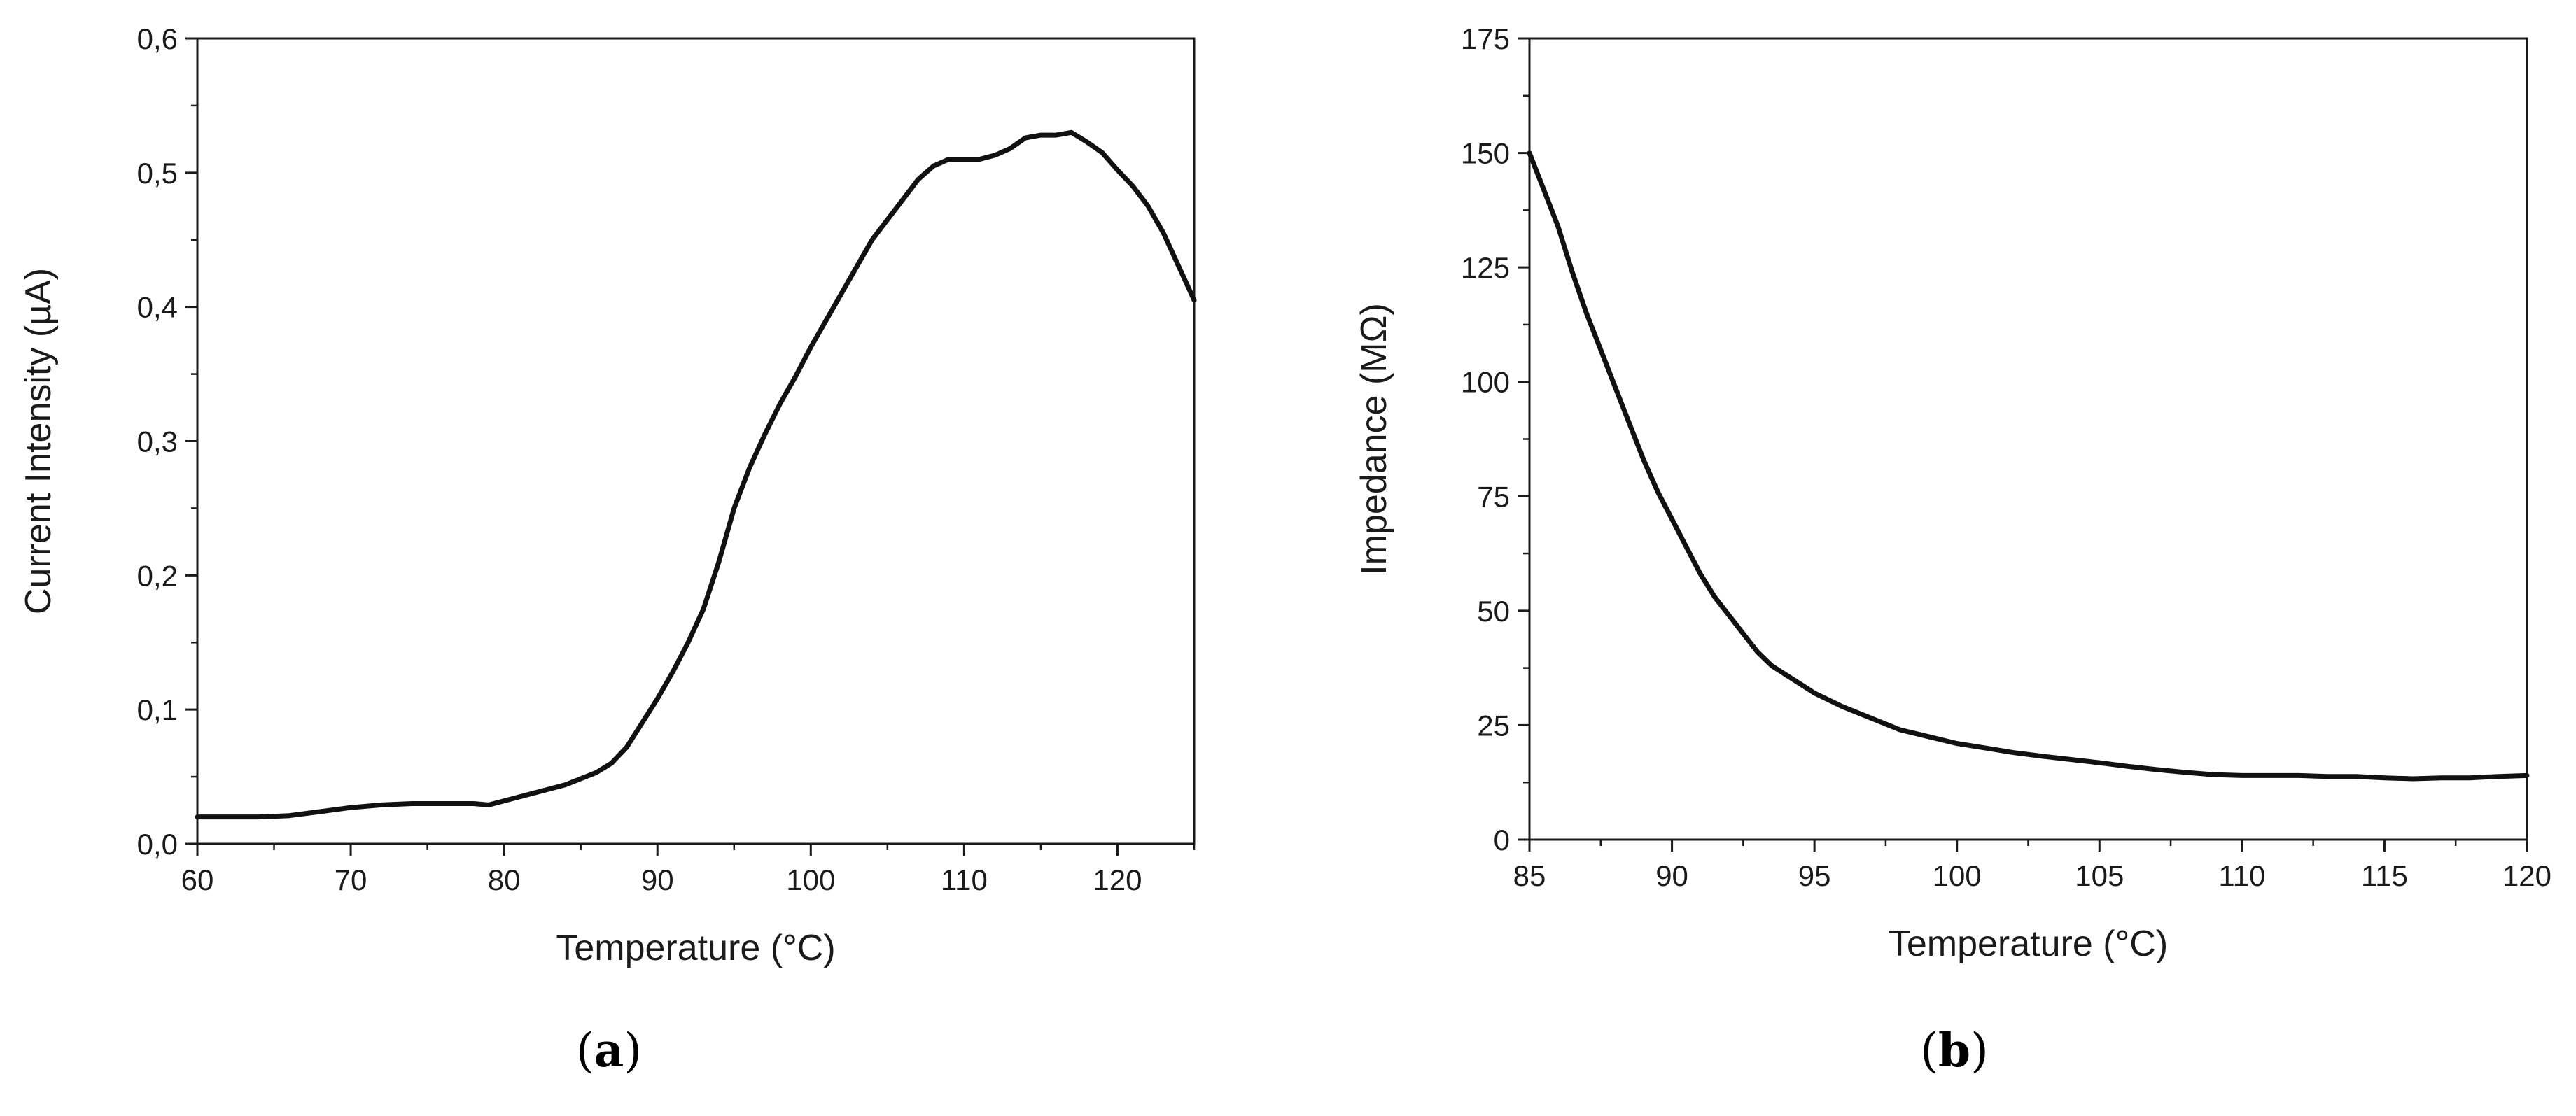 The width and height of the screenshot is (2576, 1116). What do you see at coordinates (1485, 153) in the screenshot?
I see `y-tick-label: 150` at bounding box center [1485, 153].